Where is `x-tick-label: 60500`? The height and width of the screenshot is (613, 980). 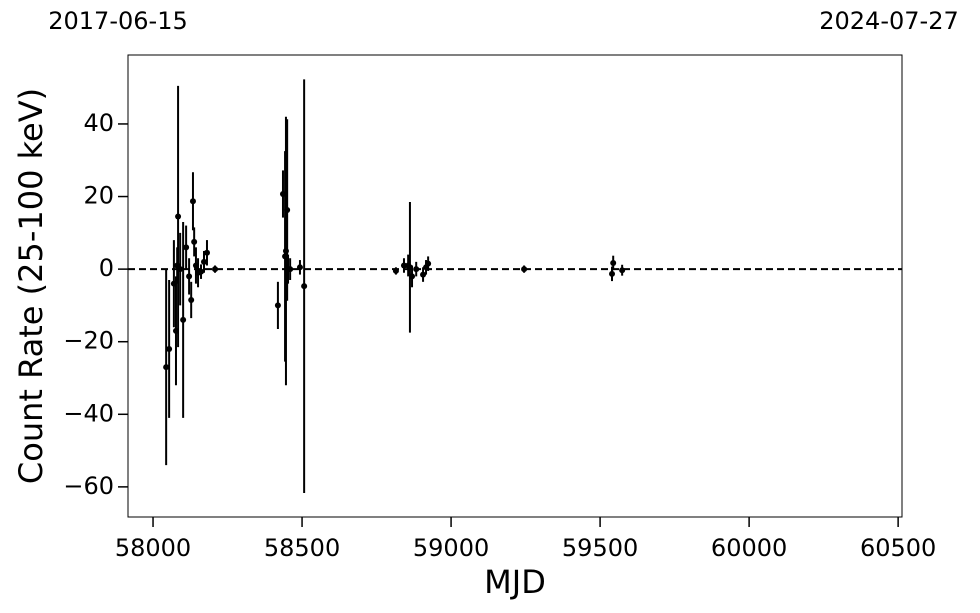 x-tick-label: 60500 is located at coordinates (898, 548).